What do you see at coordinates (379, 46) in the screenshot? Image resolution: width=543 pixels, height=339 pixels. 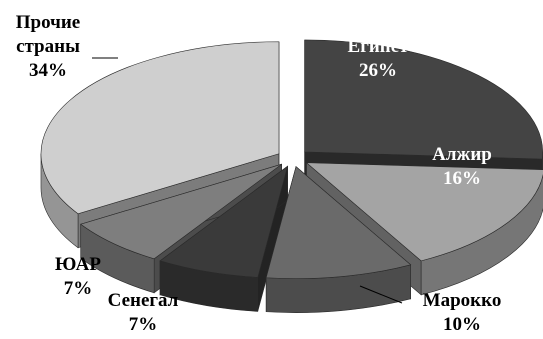 I see `slice-name-label: Египет` at bounding box center [379, 46].